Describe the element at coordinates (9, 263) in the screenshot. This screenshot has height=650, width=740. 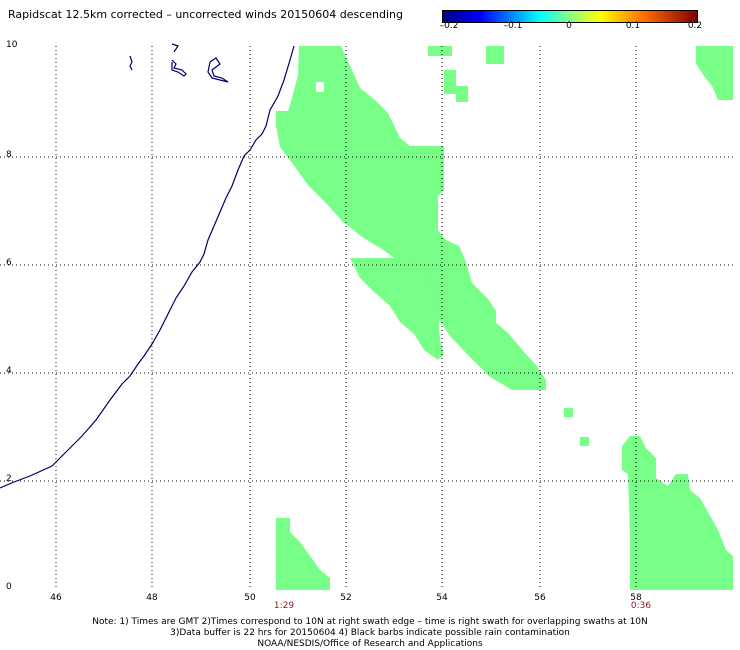
I see `y-tick-label: 6` at that location.